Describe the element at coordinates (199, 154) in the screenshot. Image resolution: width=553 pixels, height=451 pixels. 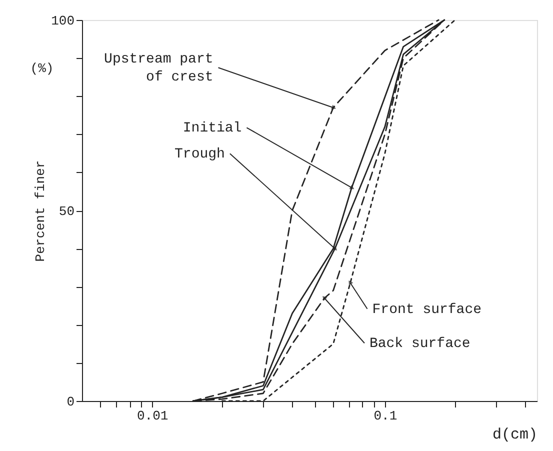
I see `text: Trough` at that location.